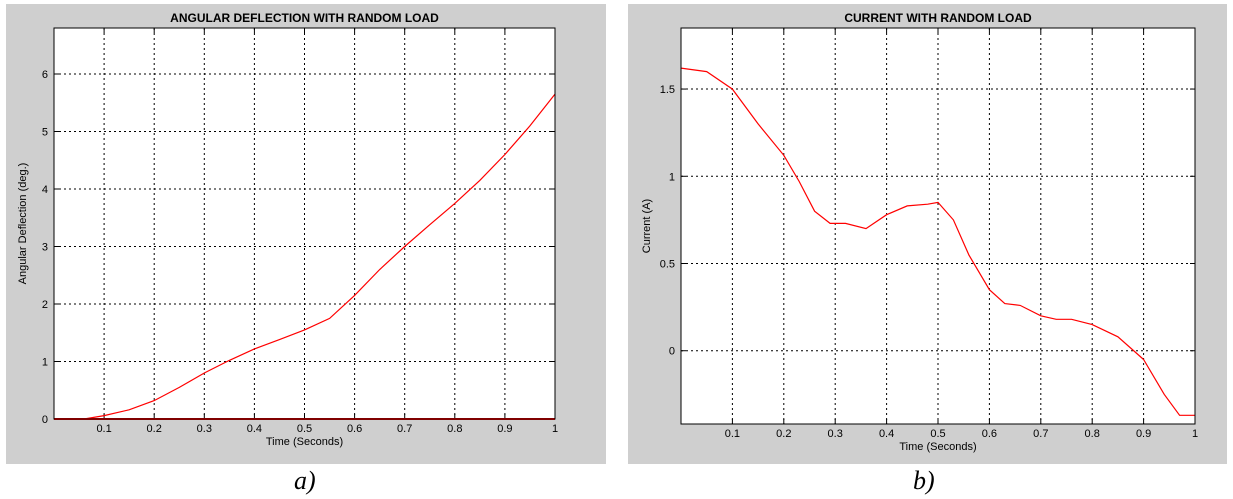 The height and width of the screenshot is (499, 1233). Describe the element at coordinates (45, 75) in the screenshot. I see `y-tick-label: 6` at that location.